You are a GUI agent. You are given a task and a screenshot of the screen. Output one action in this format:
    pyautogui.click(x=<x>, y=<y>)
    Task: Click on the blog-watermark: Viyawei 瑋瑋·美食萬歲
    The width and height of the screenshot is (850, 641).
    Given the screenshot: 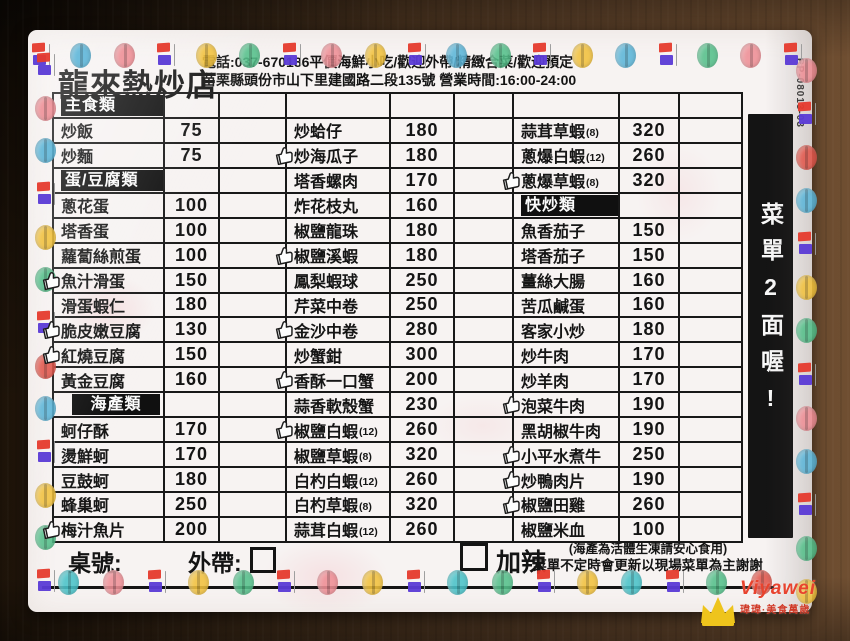 What is the action you would take?
    pyautogui.click(x=763, y=607)
    